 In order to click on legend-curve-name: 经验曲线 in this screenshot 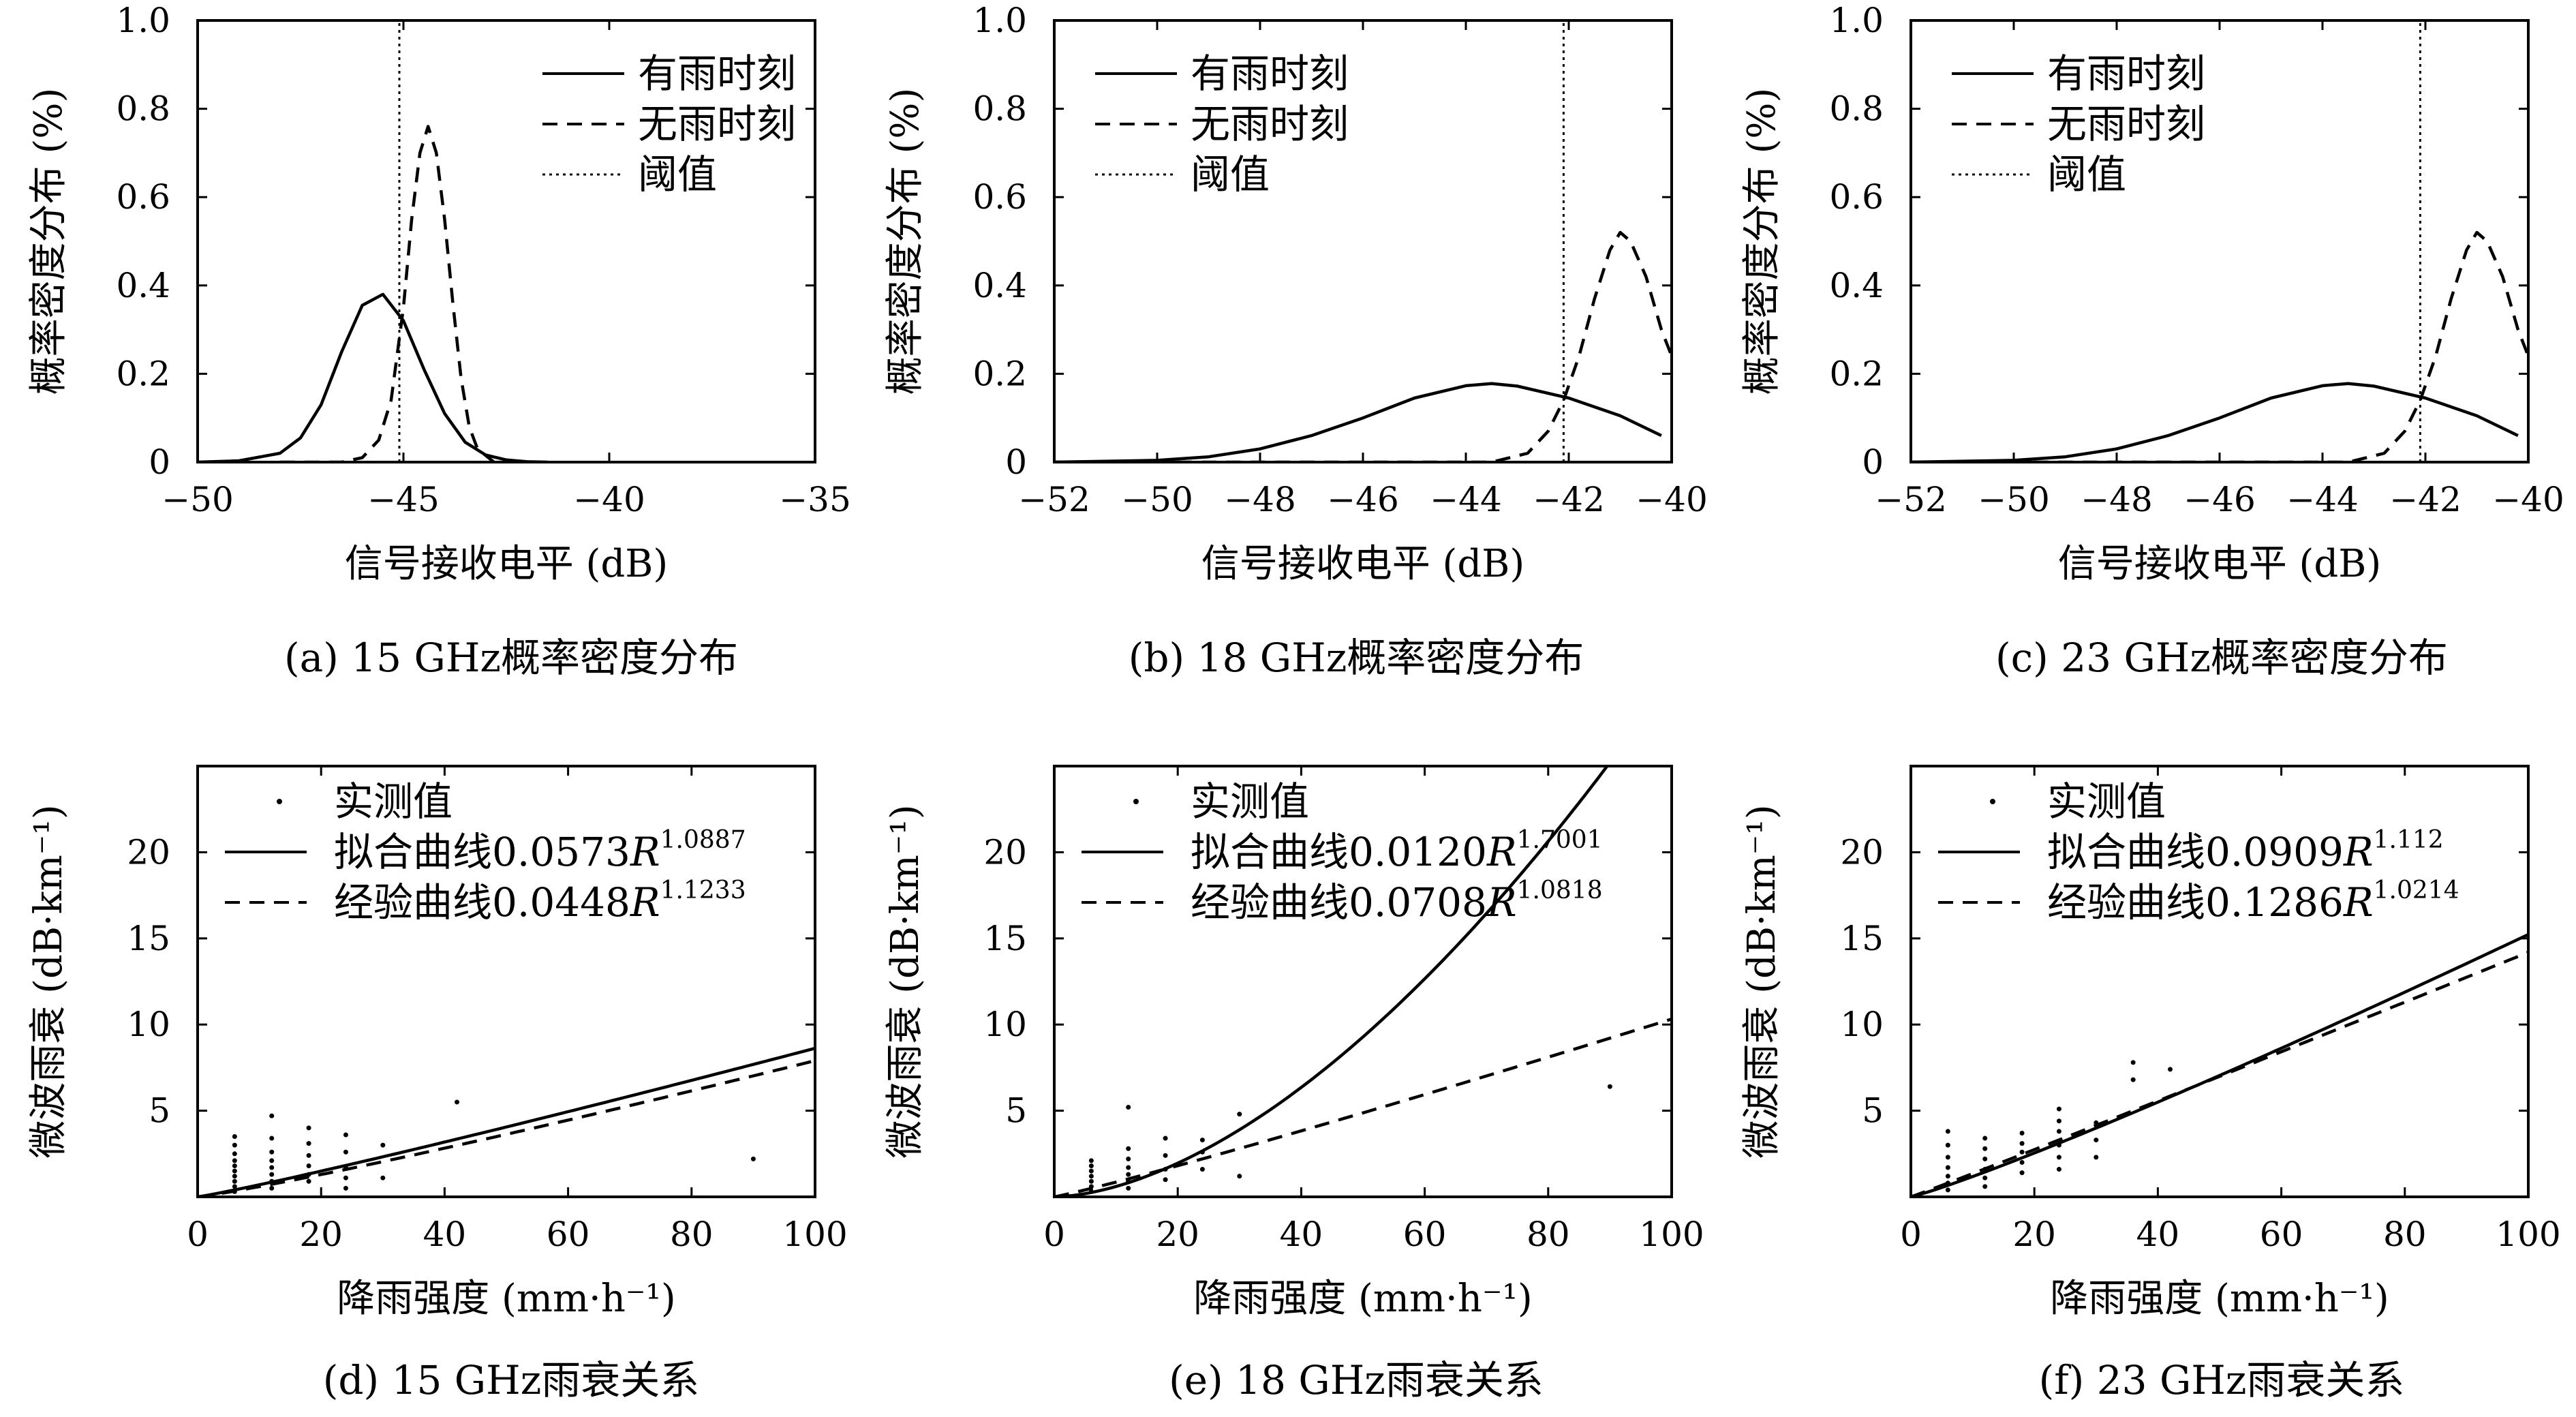, I will do `click(1270, 902)`.